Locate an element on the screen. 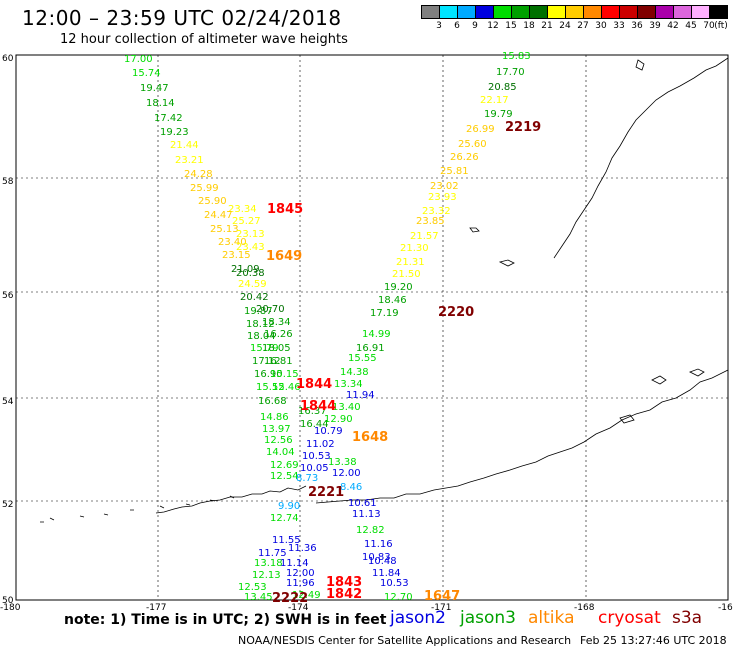 The image size is (740, 650). longitude-label: -174 is located at coordinates (298, 608).